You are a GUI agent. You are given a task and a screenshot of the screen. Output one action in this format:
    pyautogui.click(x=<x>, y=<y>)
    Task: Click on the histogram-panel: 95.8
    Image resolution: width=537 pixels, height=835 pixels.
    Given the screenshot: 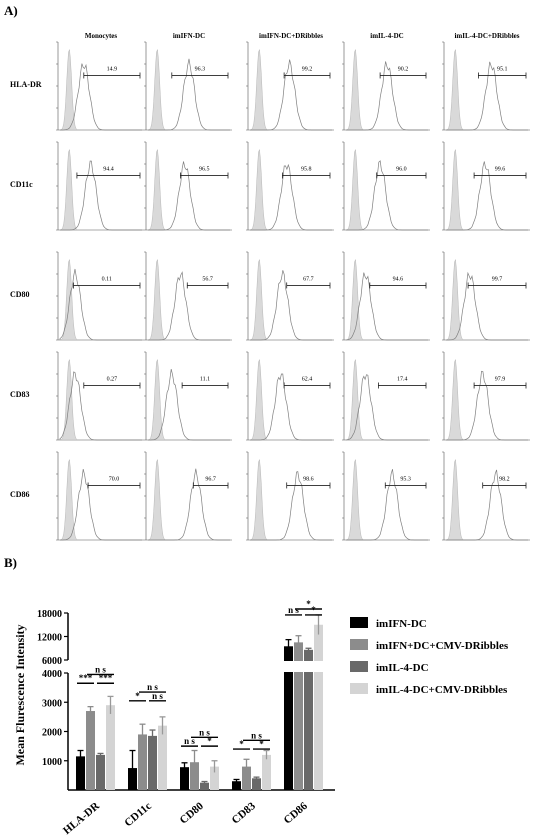 What is the action you would take?
    pyautogui.click(x=290, y=186)
    